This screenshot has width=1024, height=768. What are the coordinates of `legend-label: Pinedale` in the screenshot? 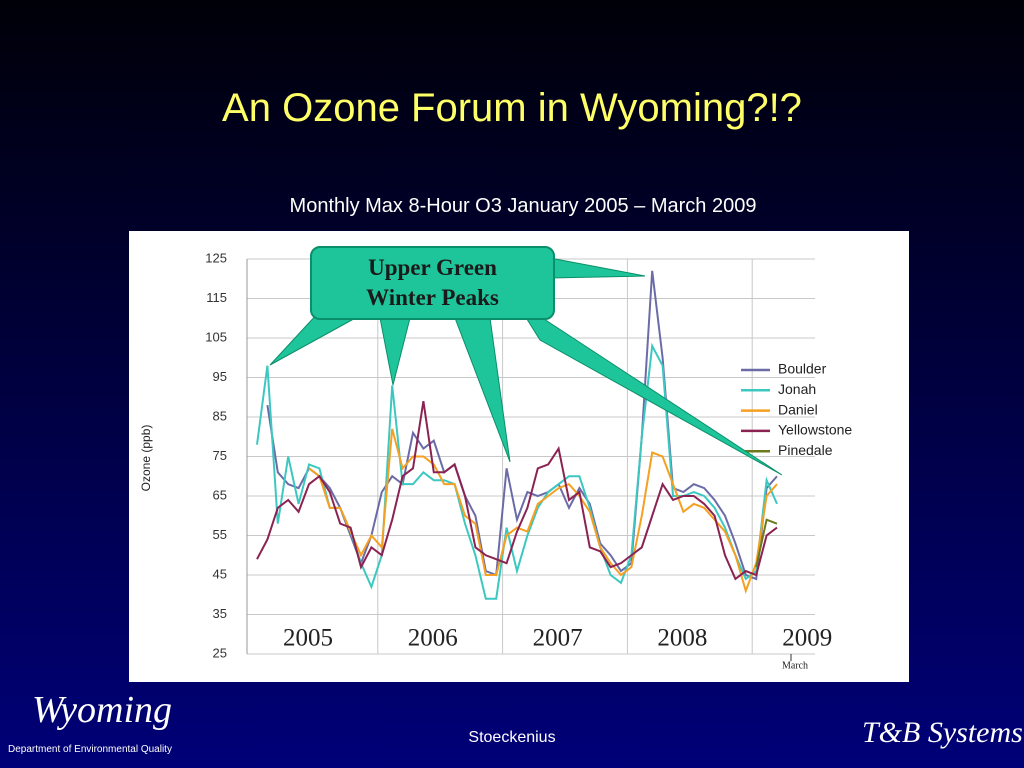 It's located at (805, 450).